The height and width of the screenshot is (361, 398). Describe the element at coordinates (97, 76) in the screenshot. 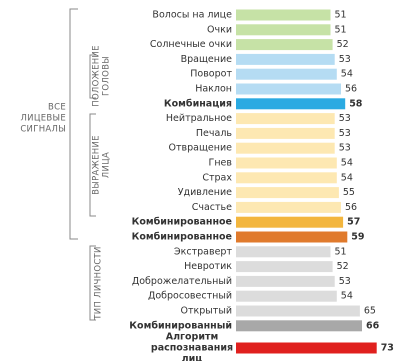

I see `group-label: ПОЛОЖЕНИЕ` at that location.